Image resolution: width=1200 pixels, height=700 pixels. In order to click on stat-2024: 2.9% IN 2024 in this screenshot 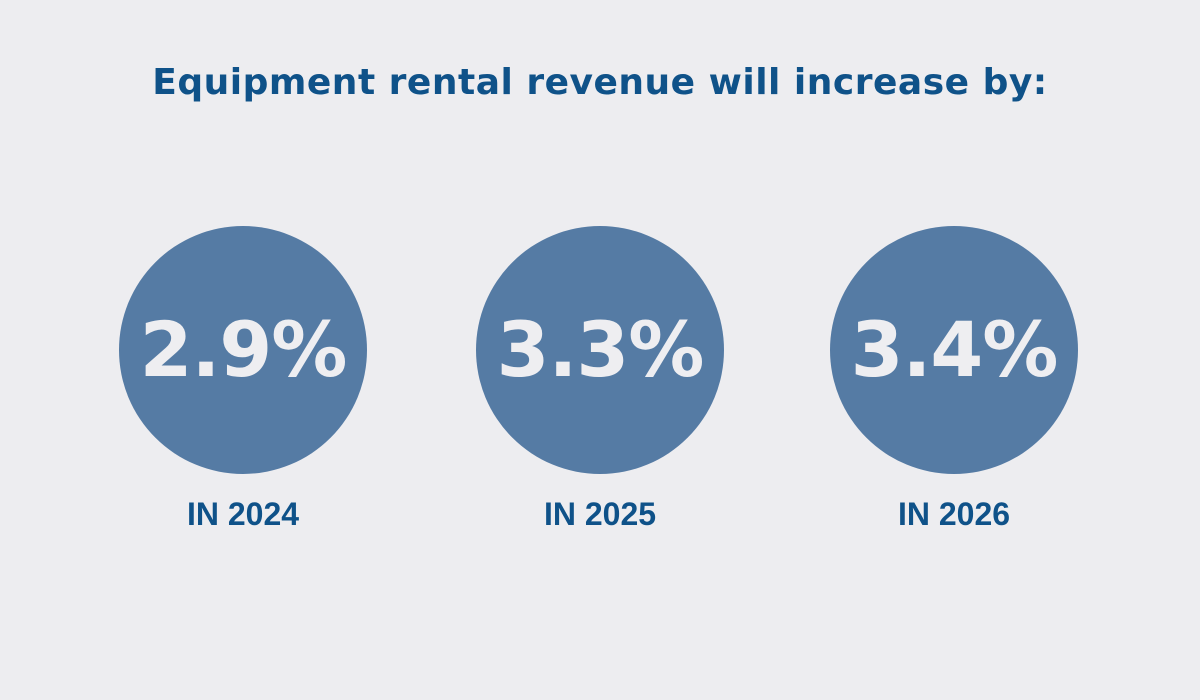, I will do `click(243, 380)`.